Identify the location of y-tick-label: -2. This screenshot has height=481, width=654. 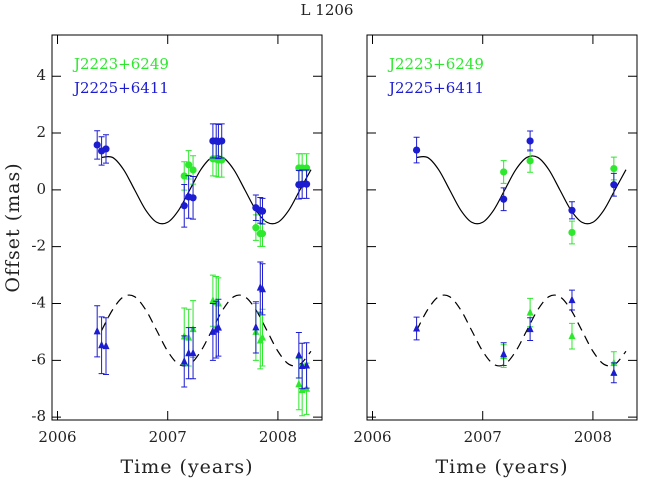
(38, 246).